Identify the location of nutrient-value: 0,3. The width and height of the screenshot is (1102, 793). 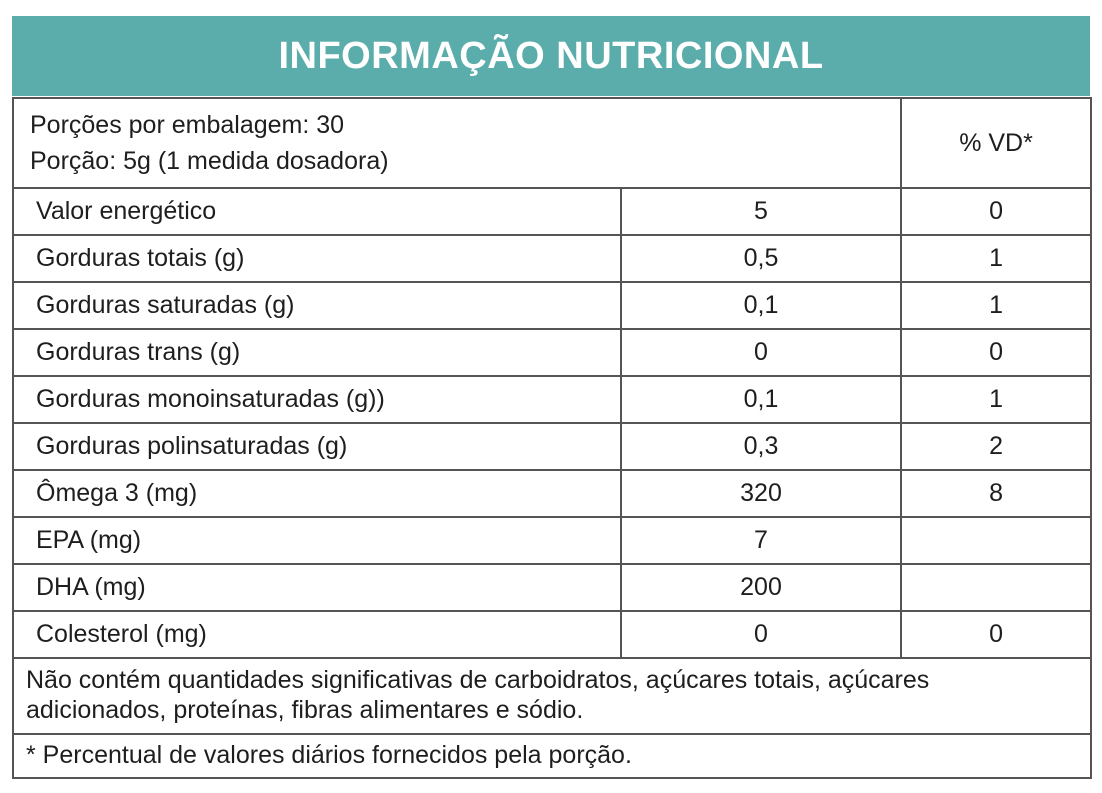
(761, 446).